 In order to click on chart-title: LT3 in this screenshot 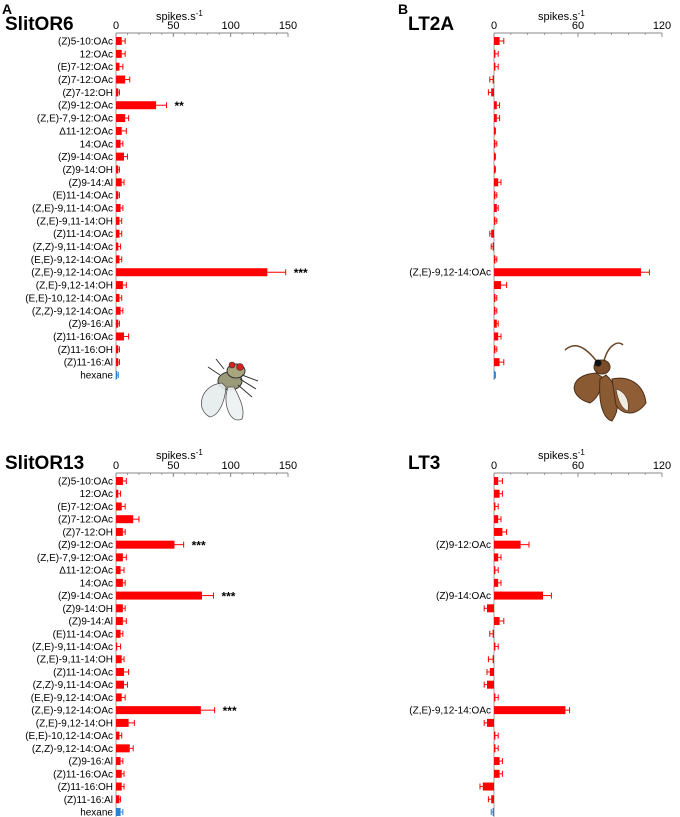, I will do `click(424, 463)`.